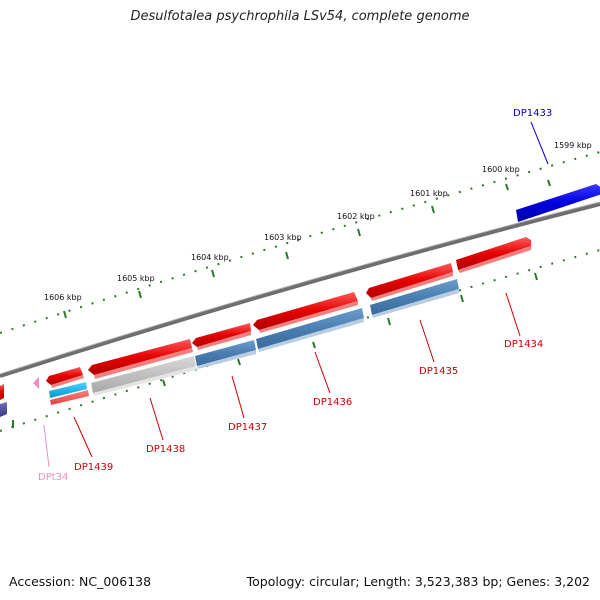 The height and width of the screenshot is (600, 600). I want to click on feature-left-edge-red, so click(2, 392).